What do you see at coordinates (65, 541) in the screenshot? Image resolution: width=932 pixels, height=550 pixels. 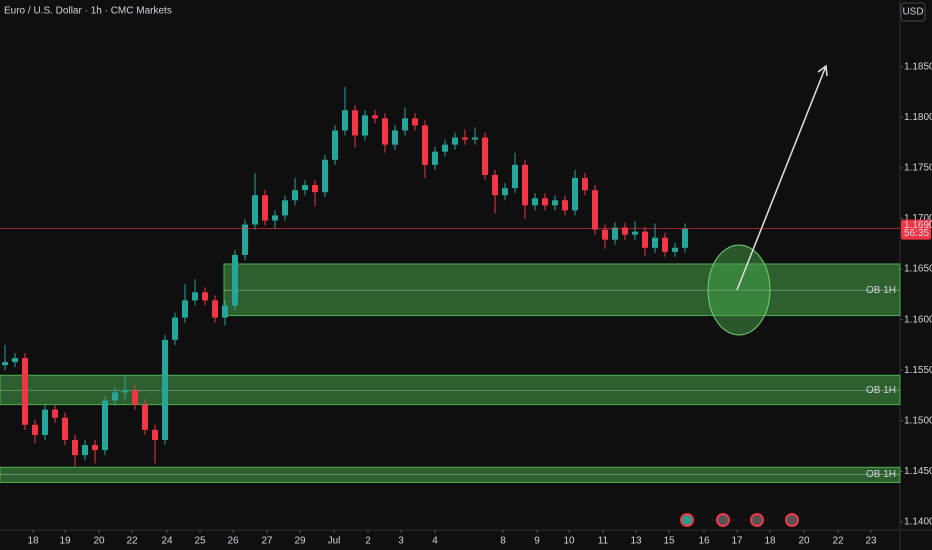 I see `x-tick-label: 19` at bounding box center [65, 541].